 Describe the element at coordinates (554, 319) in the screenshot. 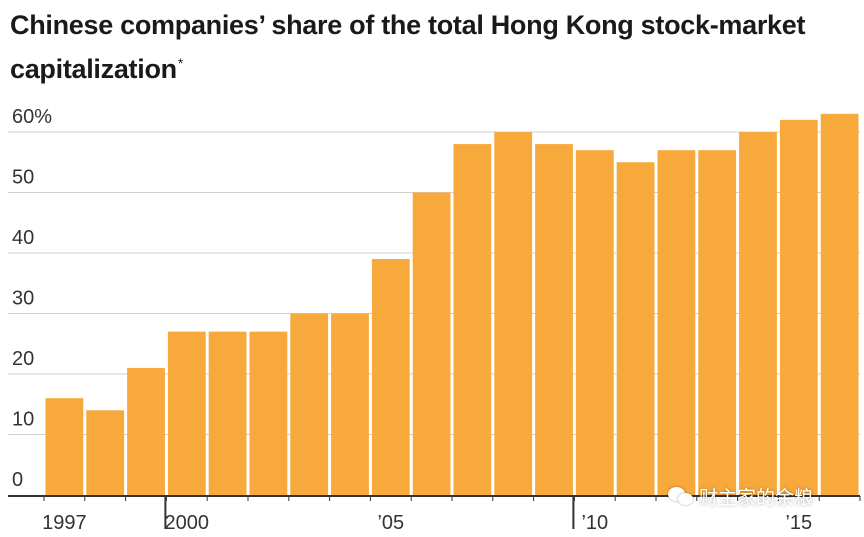

I see `bar-2009` at that location.